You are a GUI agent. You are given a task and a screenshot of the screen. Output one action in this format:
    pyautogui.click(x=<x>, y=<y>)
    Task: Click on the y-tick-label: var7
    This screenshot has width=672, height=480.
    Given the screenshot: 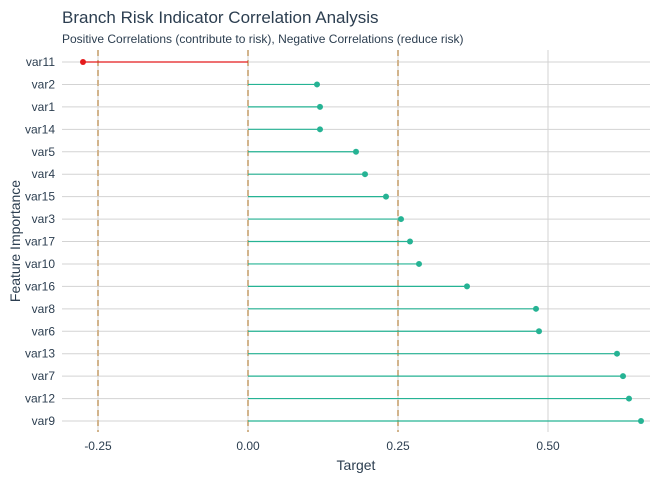 What is the action you would take?
    pyautogui.click(x=44, y=376)
    